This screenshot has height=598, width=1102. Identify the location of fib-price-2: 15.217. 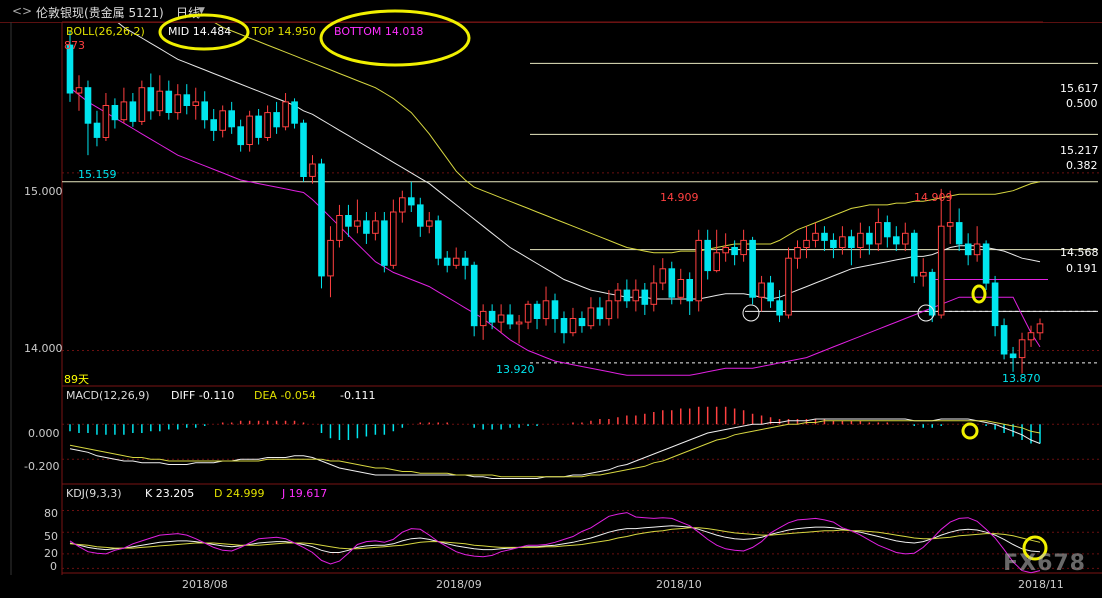
(1079, 150).